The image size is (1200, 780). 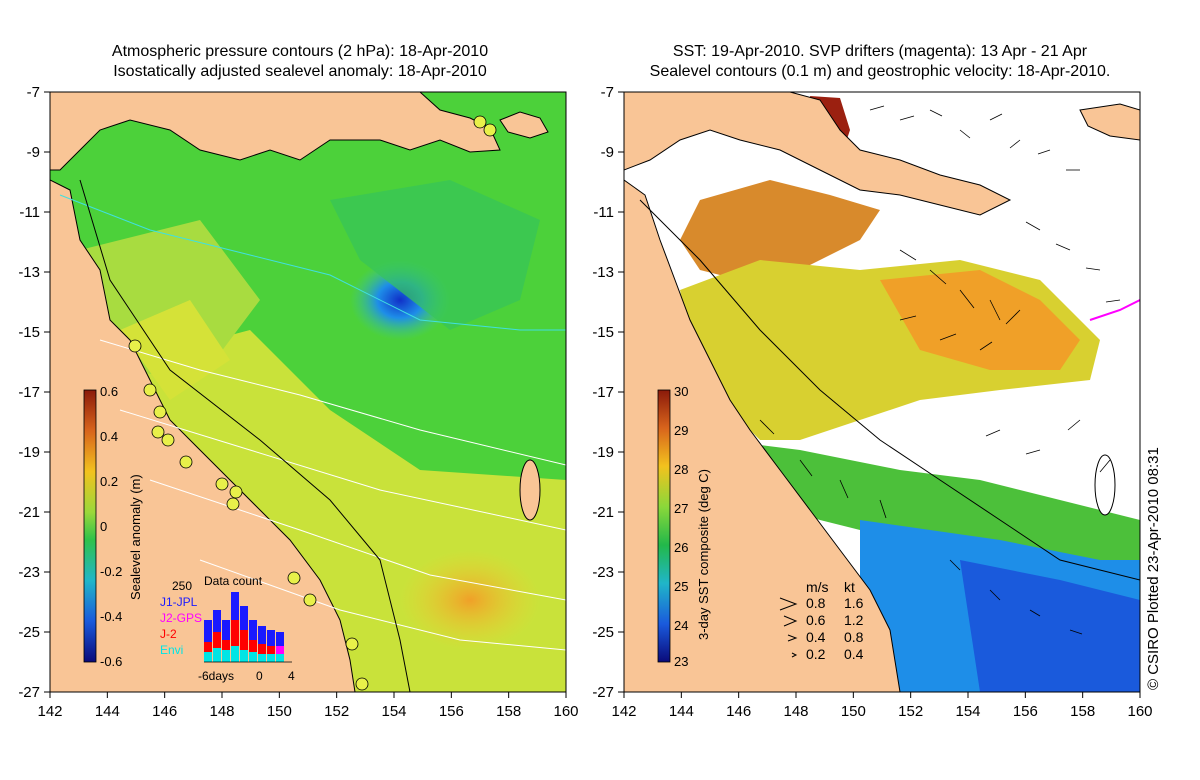 What do you see at coordinates (107, 711) in the screenshot?
I see `left-x-tick-label: 144` at bounding box center [107, 711].